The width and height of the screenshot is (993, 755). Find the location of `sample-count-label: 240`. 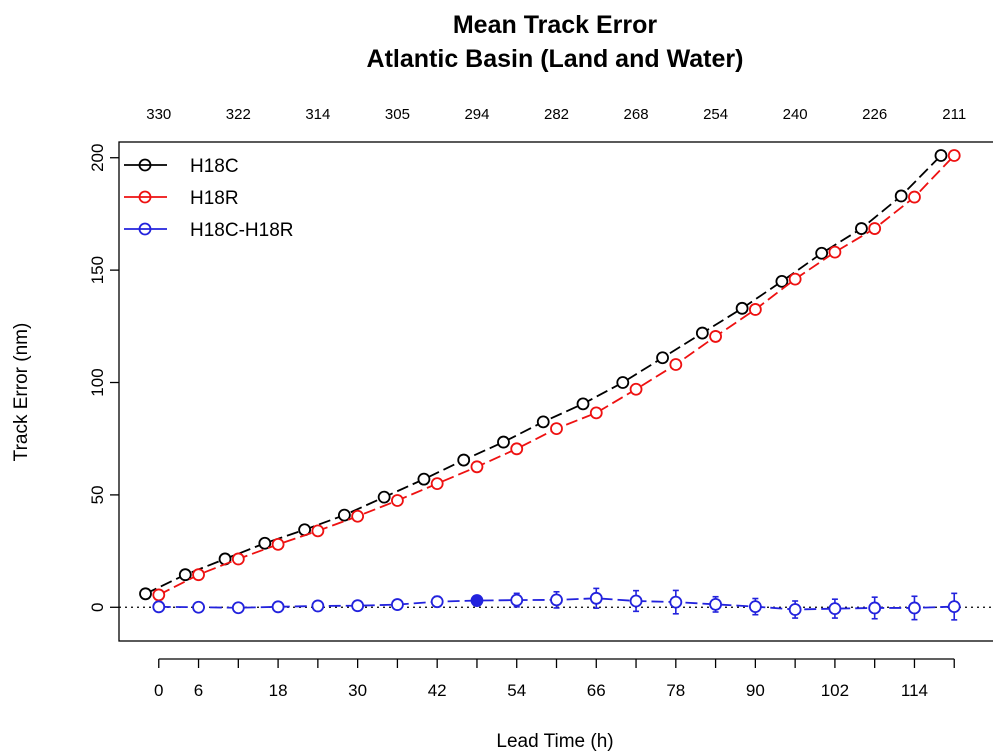

sample-count-label: 240 is located at coordinates (795, 114).